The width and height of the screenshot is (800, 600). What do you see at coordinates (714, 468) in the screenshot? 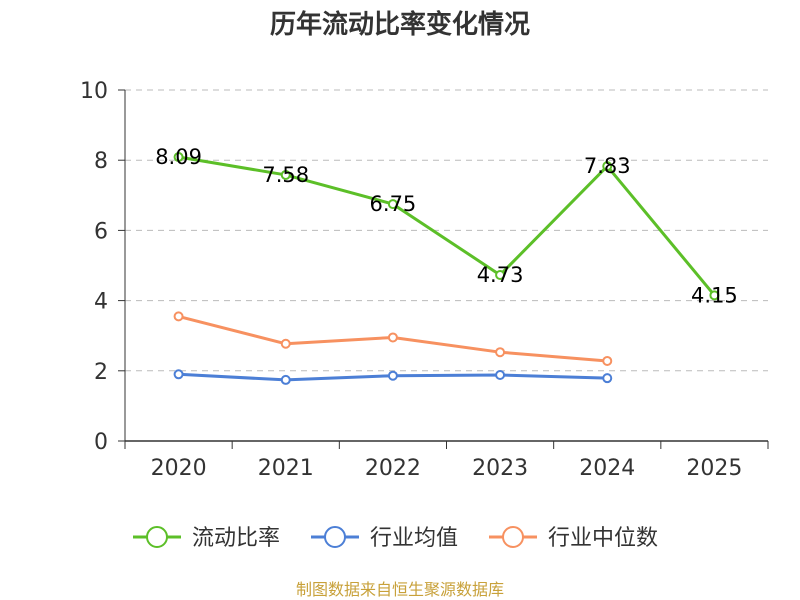
I see `x-tick-label: 2025` at bounding box center [714, 468].